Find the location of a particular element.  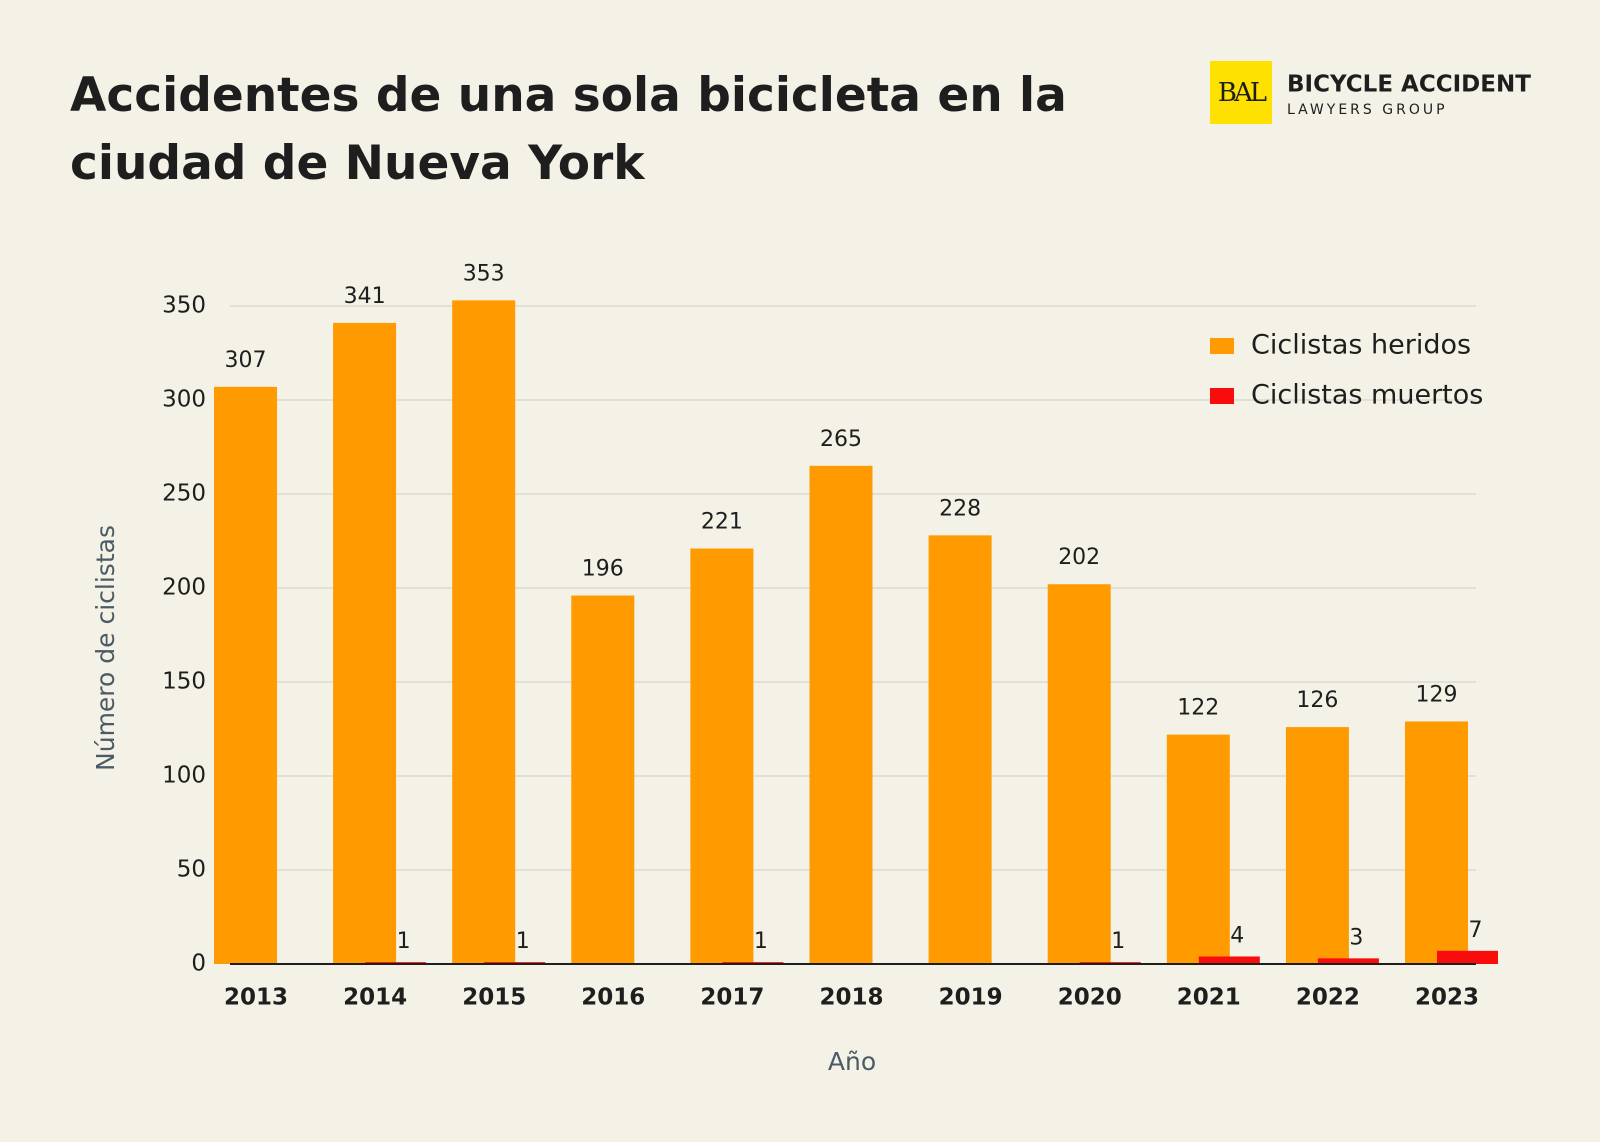

y-tick-label: 250 is located at coordinates (184, 494).